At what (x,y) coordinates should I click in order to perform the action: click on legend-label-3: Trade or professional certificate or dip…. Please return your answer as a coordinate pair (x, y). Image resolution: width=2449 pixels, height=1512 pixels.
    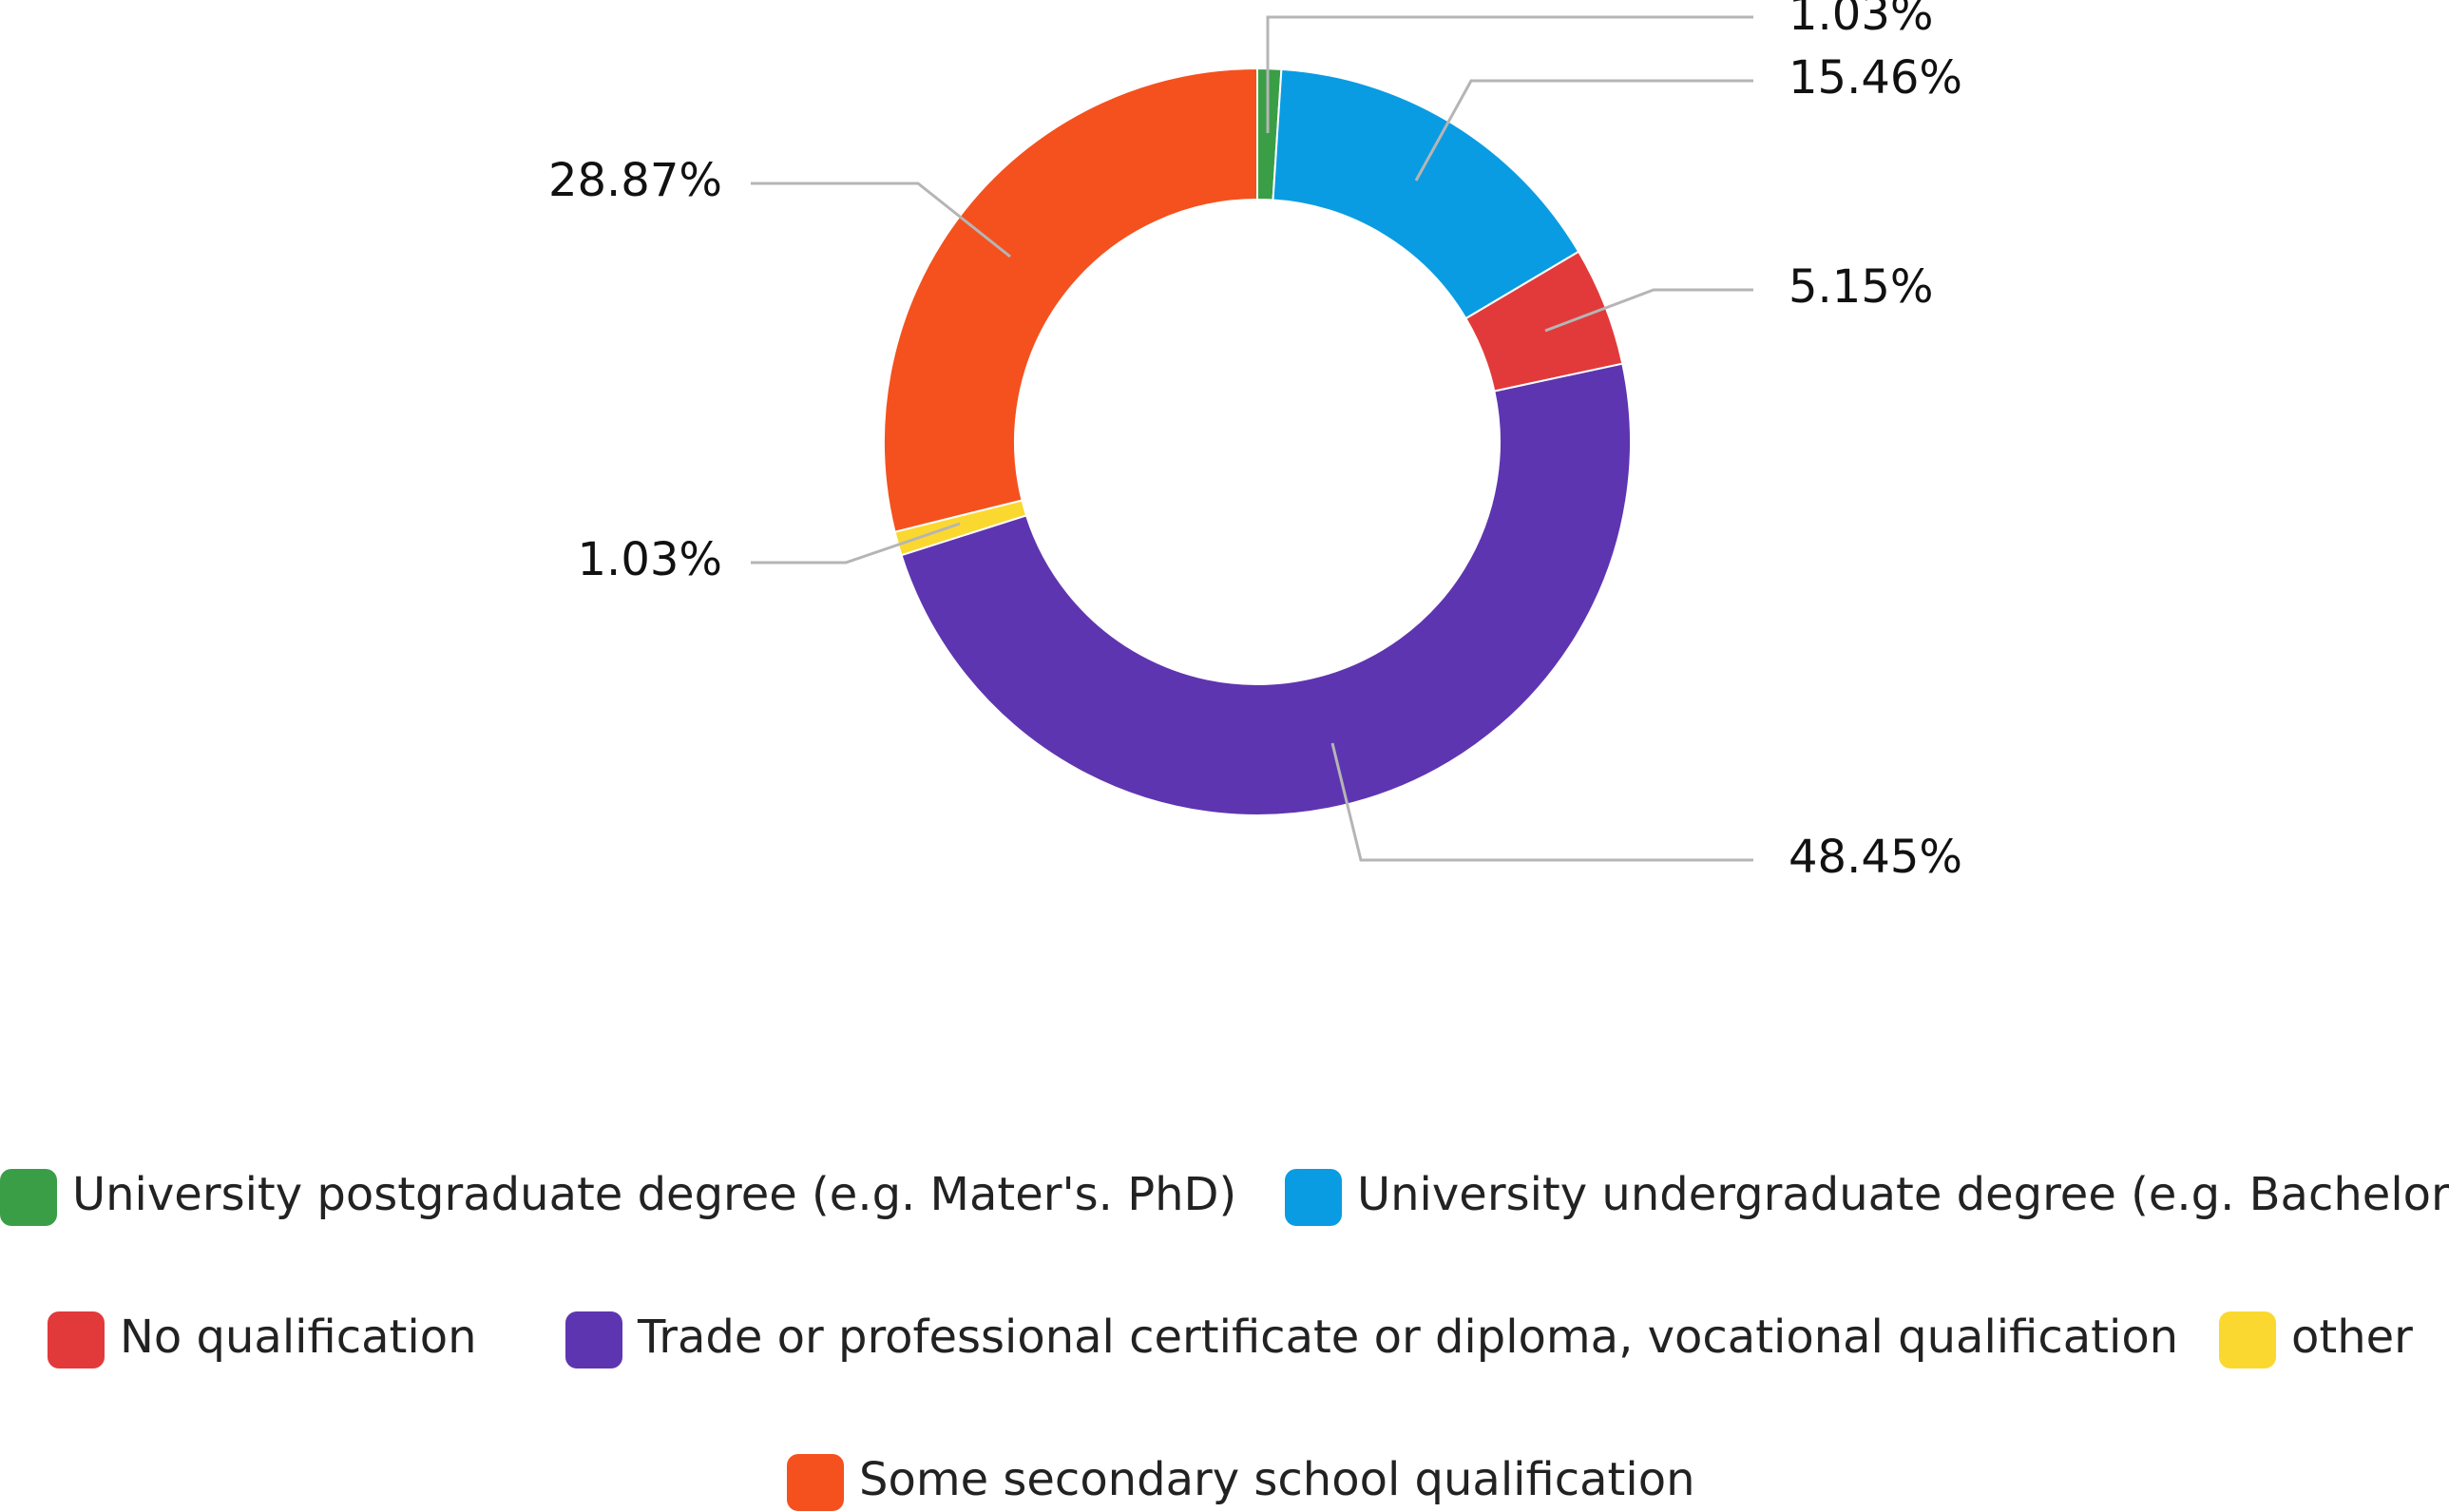
    Looking at the image, I should click on (1407, 1337).